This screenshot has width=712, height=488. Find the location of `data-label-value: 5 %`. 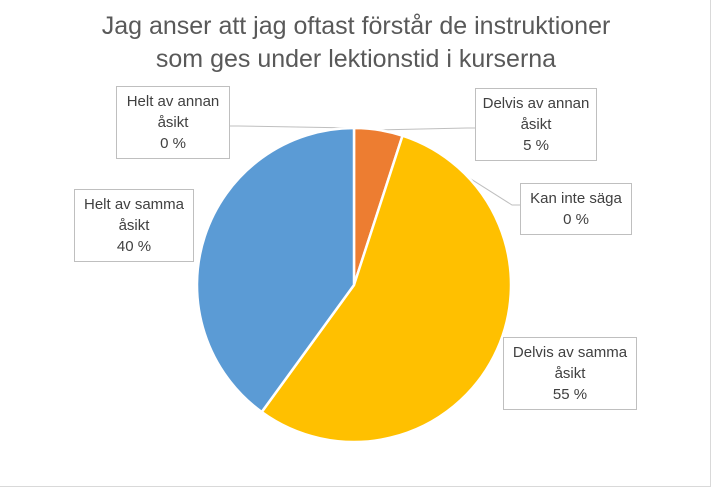

data-label-value: 5 % is located at coordinates (536, 145).